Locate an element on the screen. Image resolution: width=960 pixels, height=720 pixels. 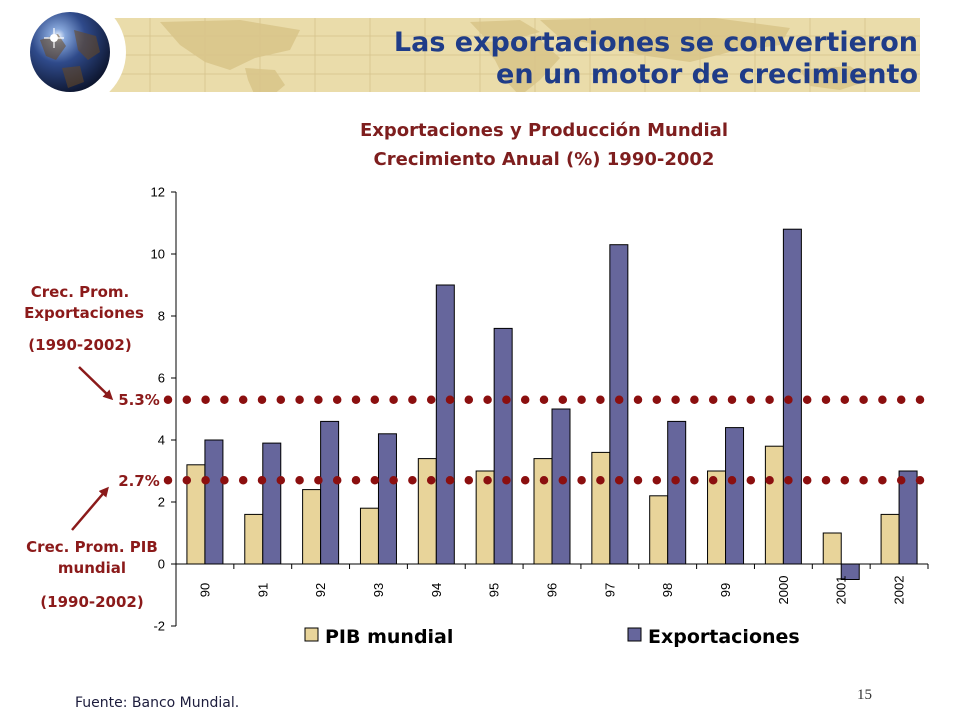
reference-line-label: 5.3% is located at coordinates (139, 400).